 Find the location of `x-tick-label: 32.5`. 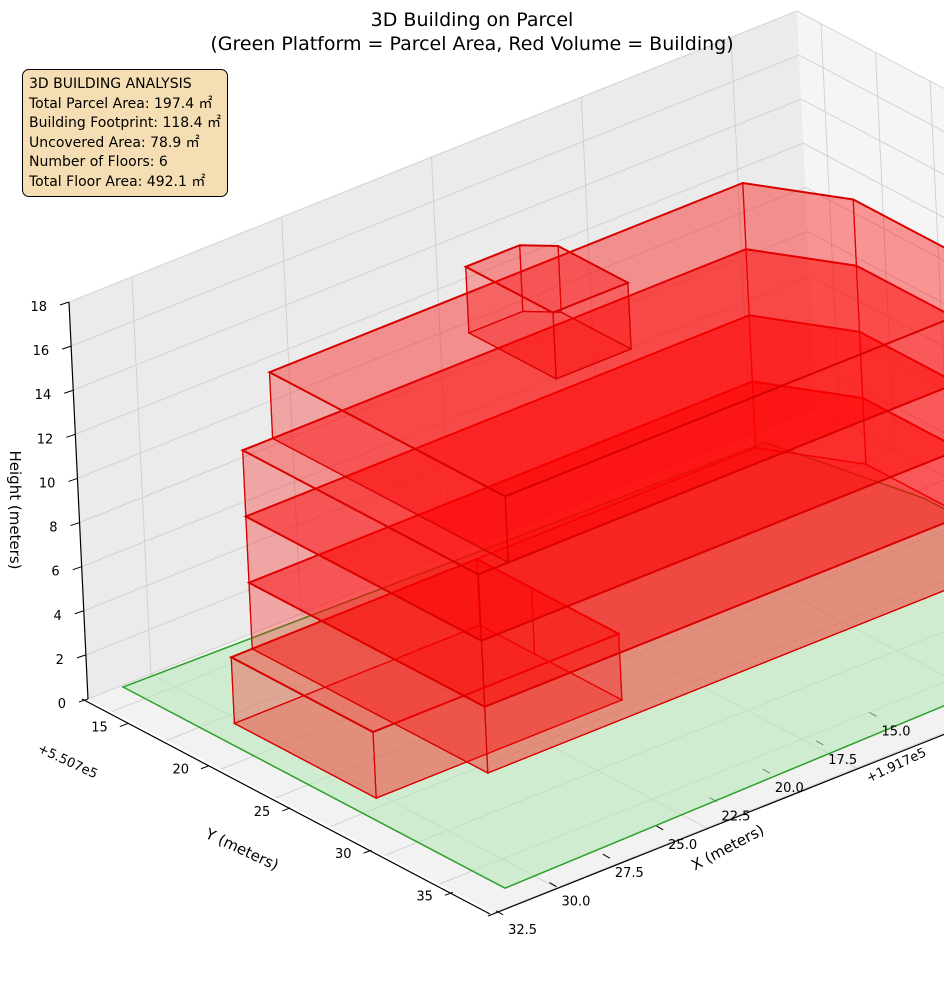

x-tick-label: 32.5 is located at coordinates (522, 930).